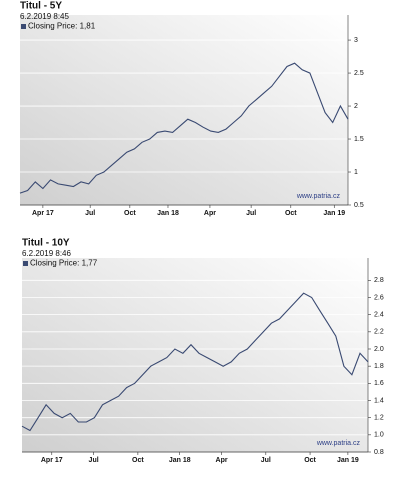  What do you see at coordinates (359, 73) in the screenshot?
I see `y-tick-label: 2.5` at bounding box center [359, 73].